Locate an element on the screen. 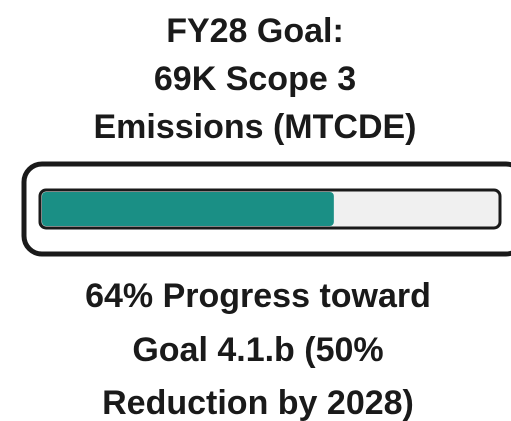 This screenshot has width=511, height=421. title-line: 69K Scope 3 is located at coordinates (255, 79).